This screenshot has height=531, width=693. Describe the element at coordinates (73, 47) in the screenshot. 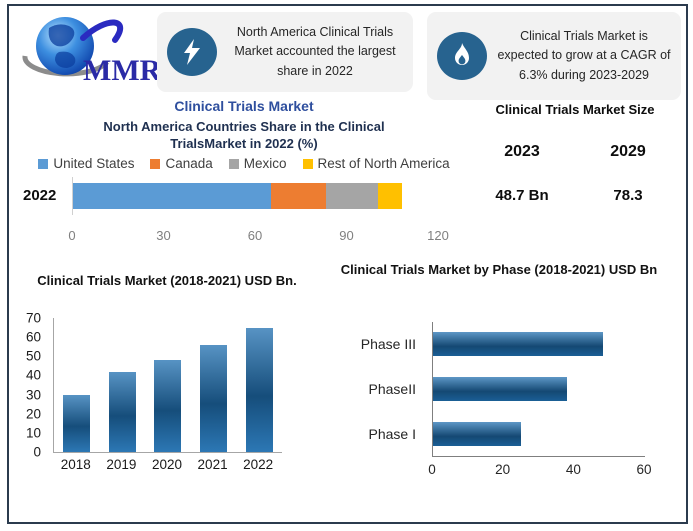

I see `globe-swoosh-icon` at that location.